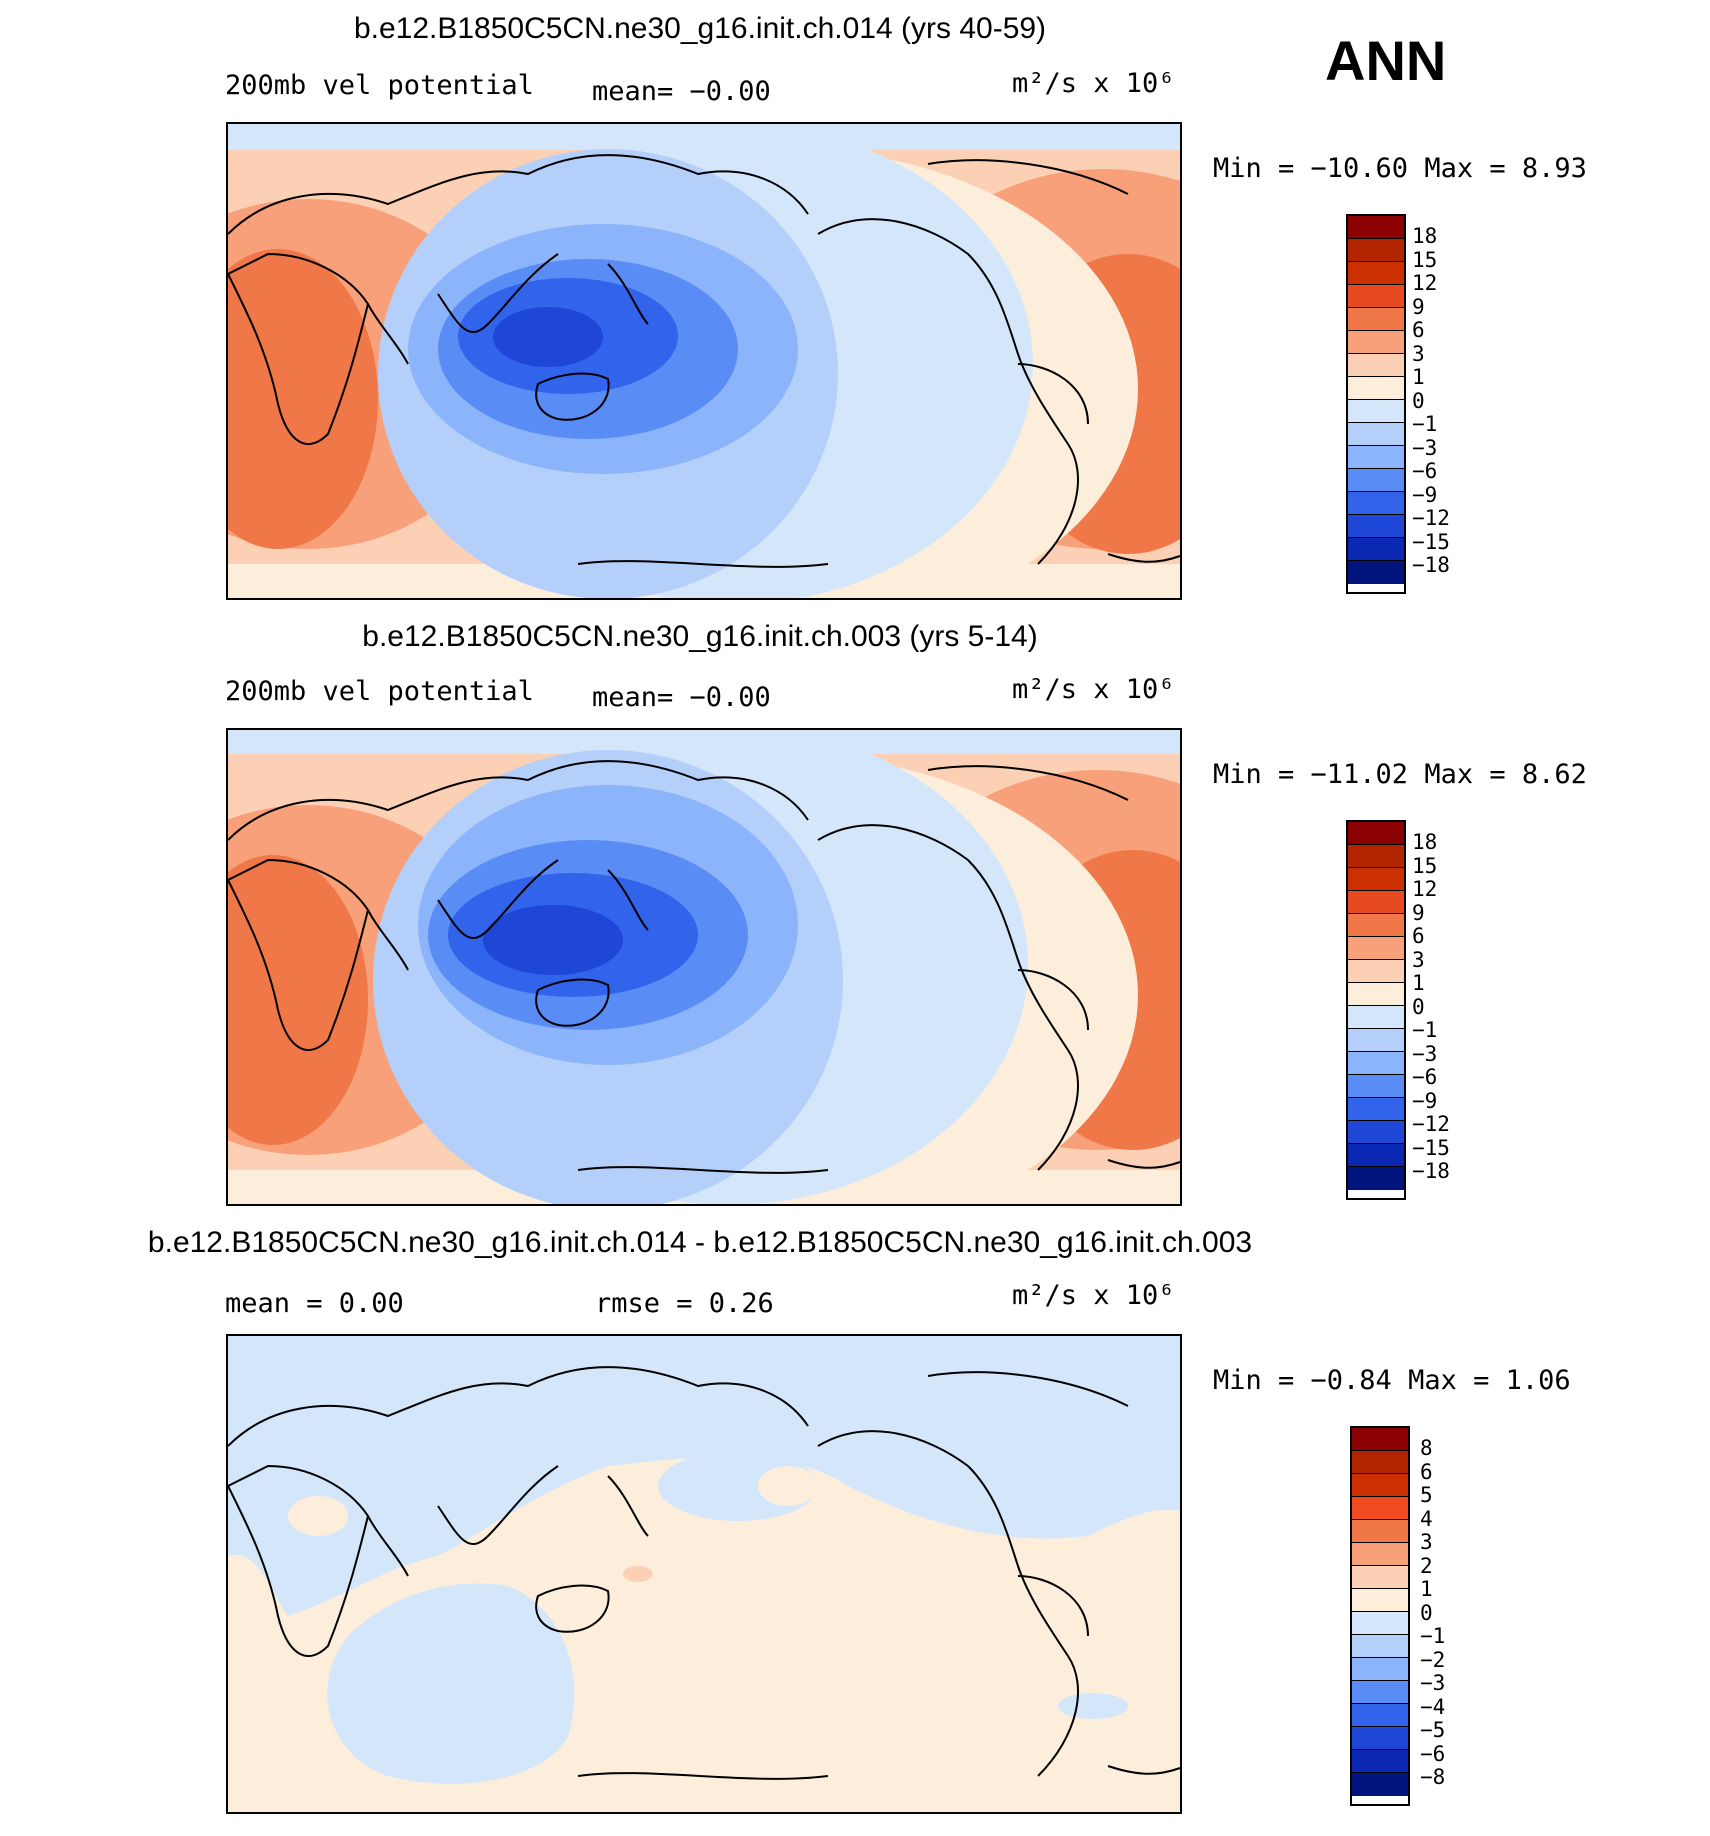 This screenshot has width=1710, height=1836. Describe the element at coordinates (1426, 1495) in the screenshot. I see `colorbar-label: 5` at that location.